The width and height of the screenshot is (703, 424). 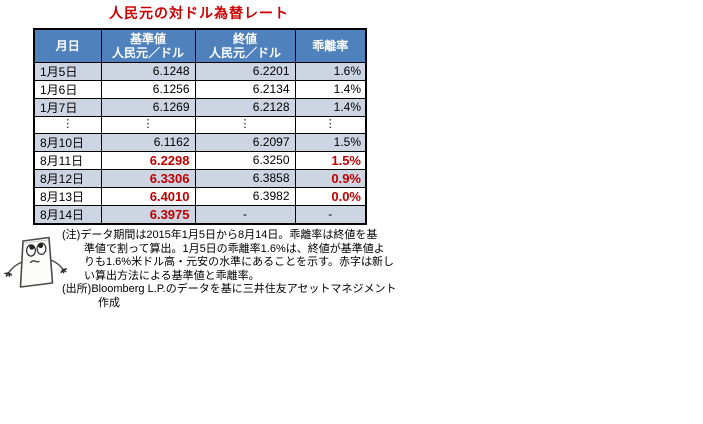 I want to click on cell-base-highlighted: 6.3306, so click(x=148, y=178).